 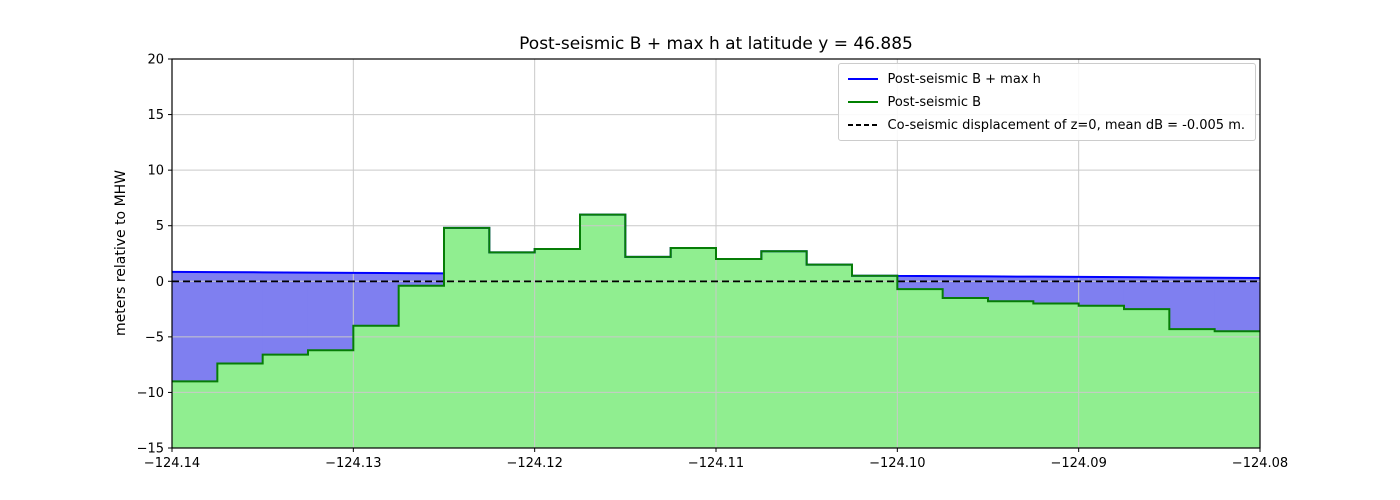 I want to click on x-tick-label: −124.08, so click(x=1260, y=463).